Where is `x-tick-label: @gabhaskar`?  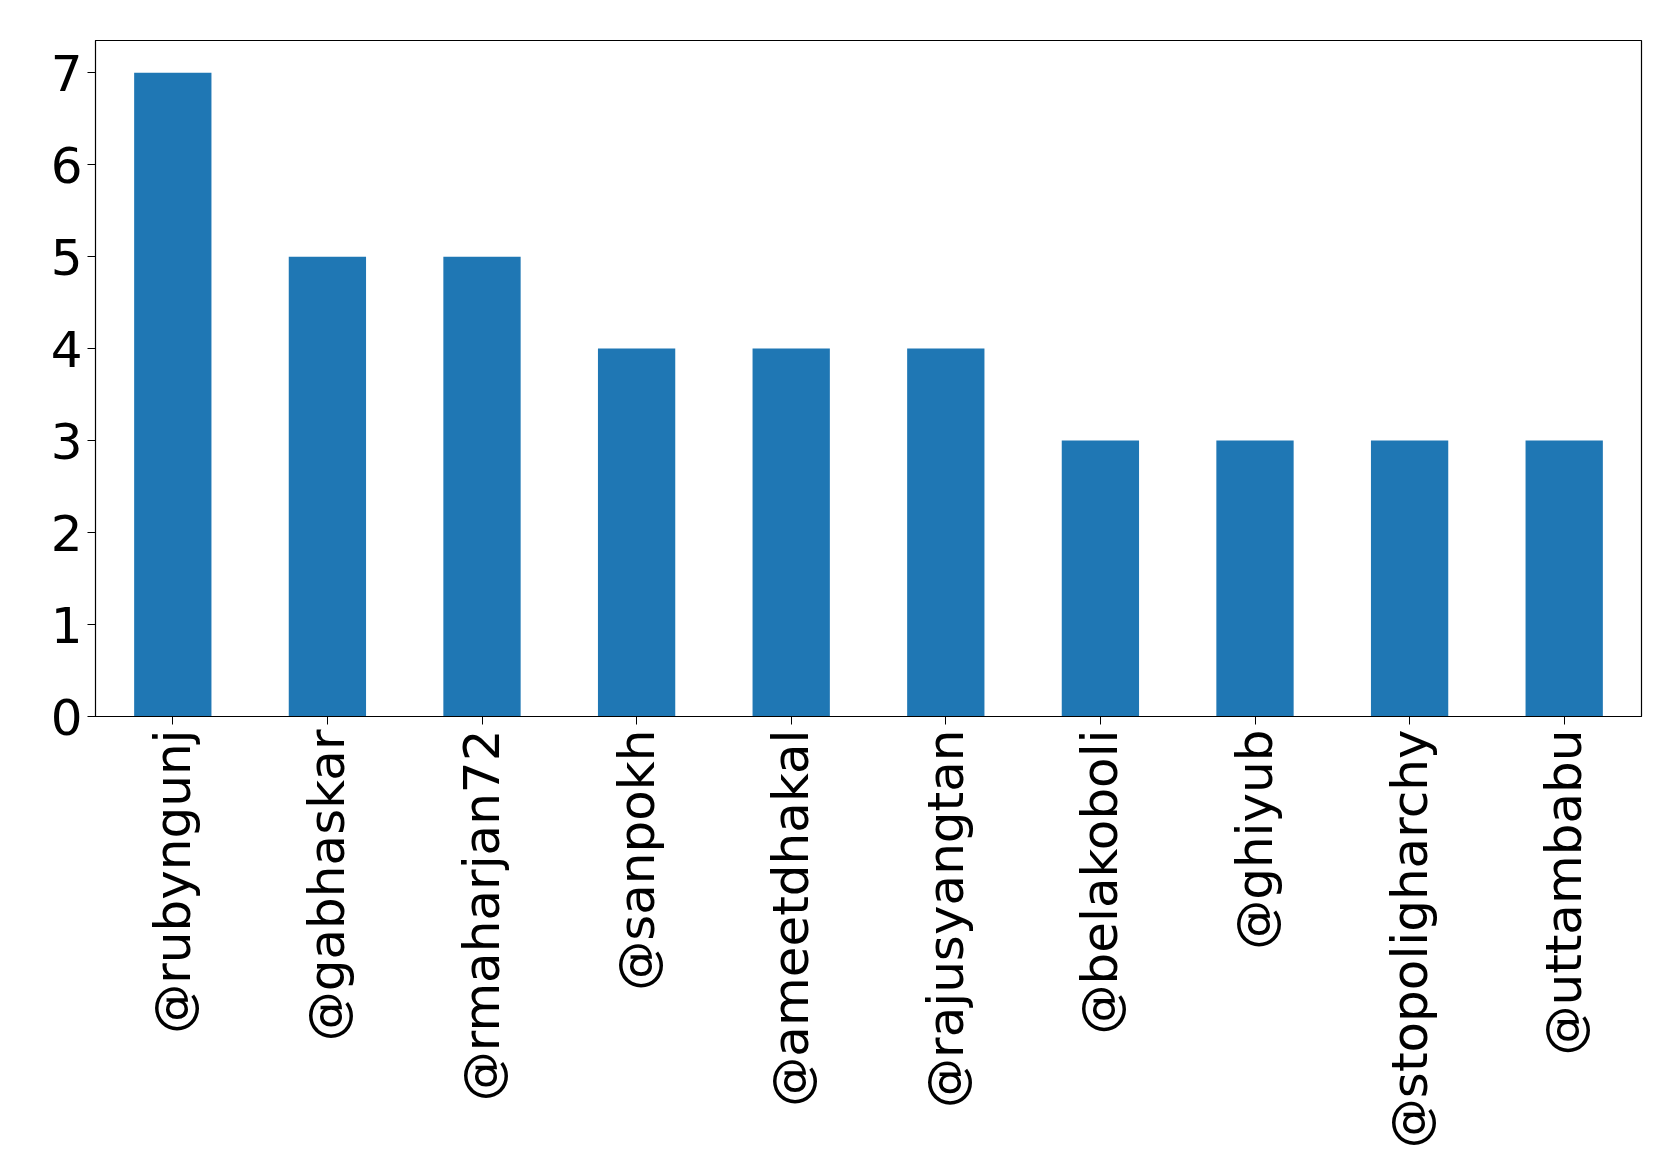
x-tick-label: @gabhaskar is located at coordinates (327, 885).